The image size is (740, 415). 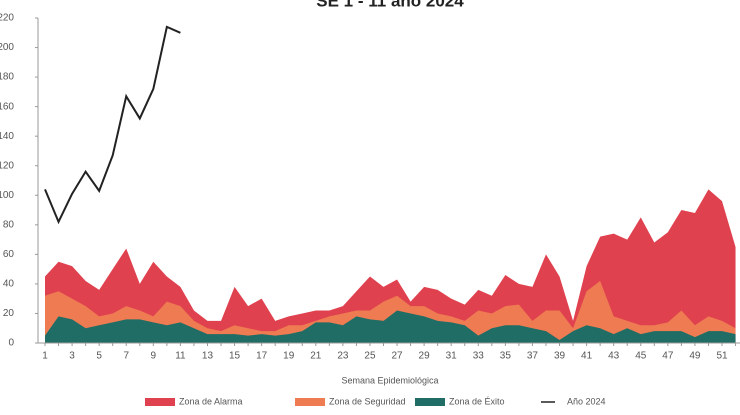 What do you see at coordinates (9, 254) in the screenshot?
I see `y-tick-label: 60` at bounding box center [9, 254].